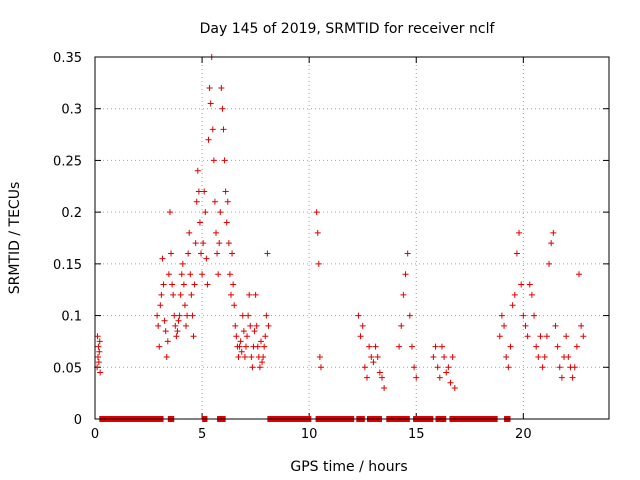  Describe the element at coordinates (67, 265) in the screenshot. I see `y-tick-label: 0.15` at that location.